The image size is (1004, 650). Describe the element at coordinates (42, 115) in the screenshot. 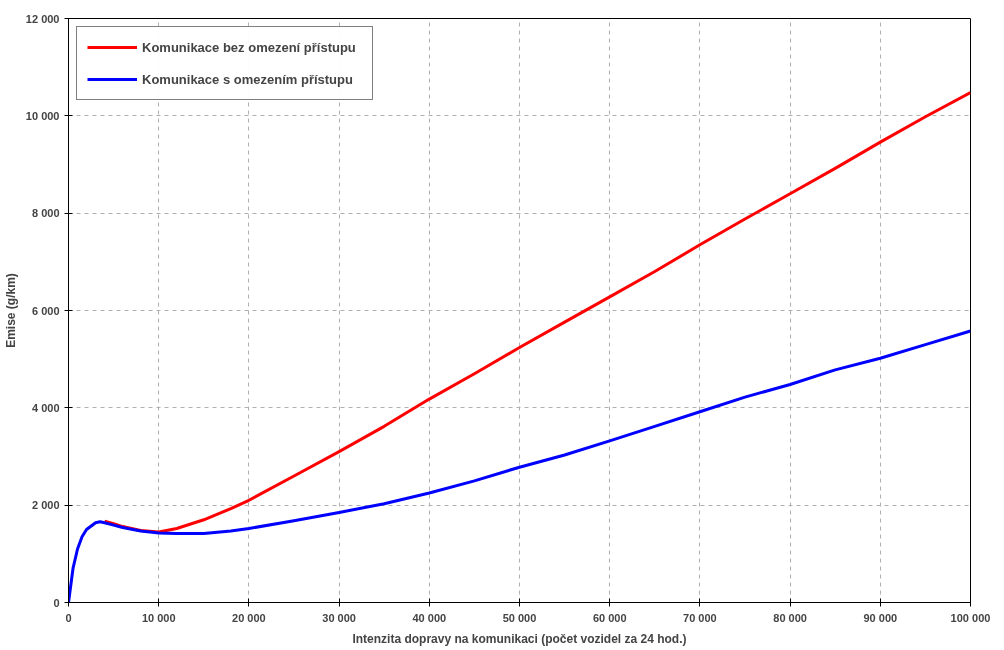

I see `y-tick-label: 10 000` at that location.